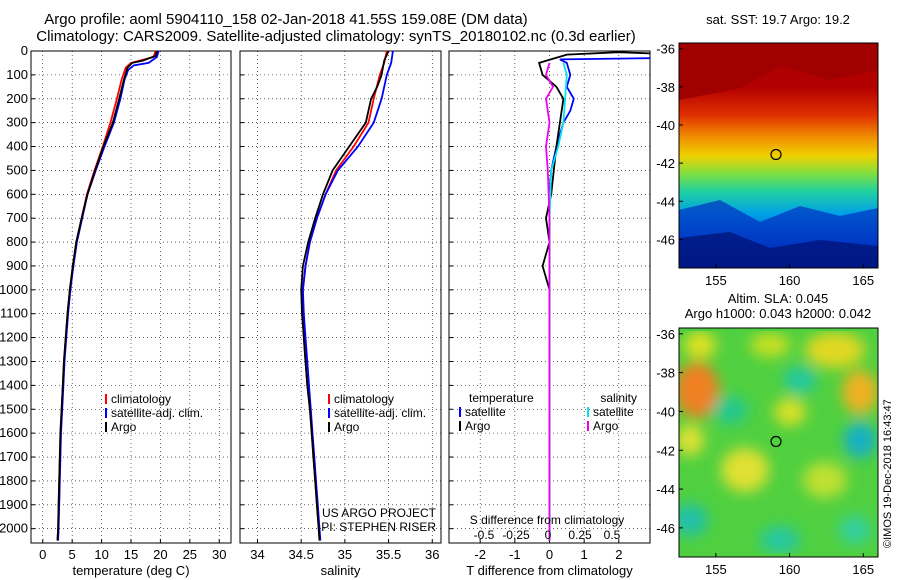  Describe the element at coordinates (388, 554) in the screenshot. I see `x-tick-label: 35.5` at that location.